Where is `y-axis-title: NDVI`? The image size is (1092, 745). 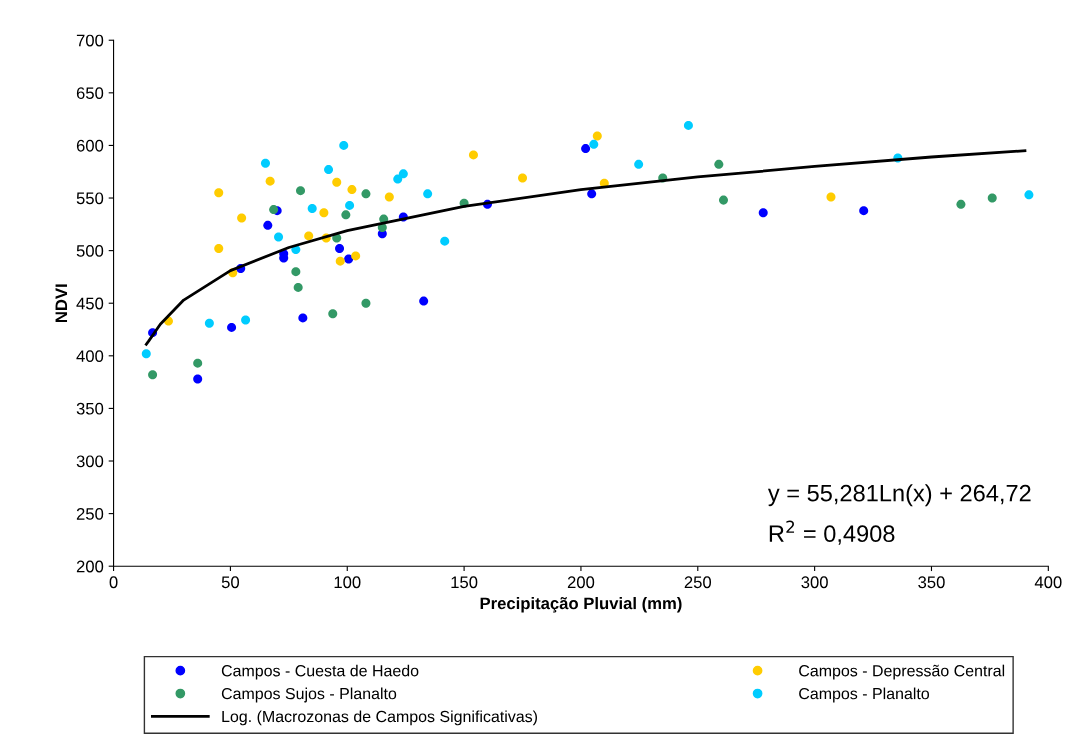
y-axis-title: NDVI is located at coordinates (61, 303).